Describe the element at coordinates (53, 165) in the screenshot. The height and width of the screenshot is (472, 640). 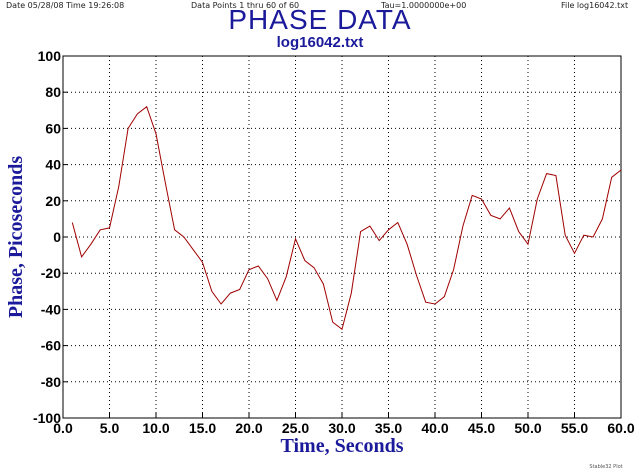
I see `y-tick-label: 40` at that location.